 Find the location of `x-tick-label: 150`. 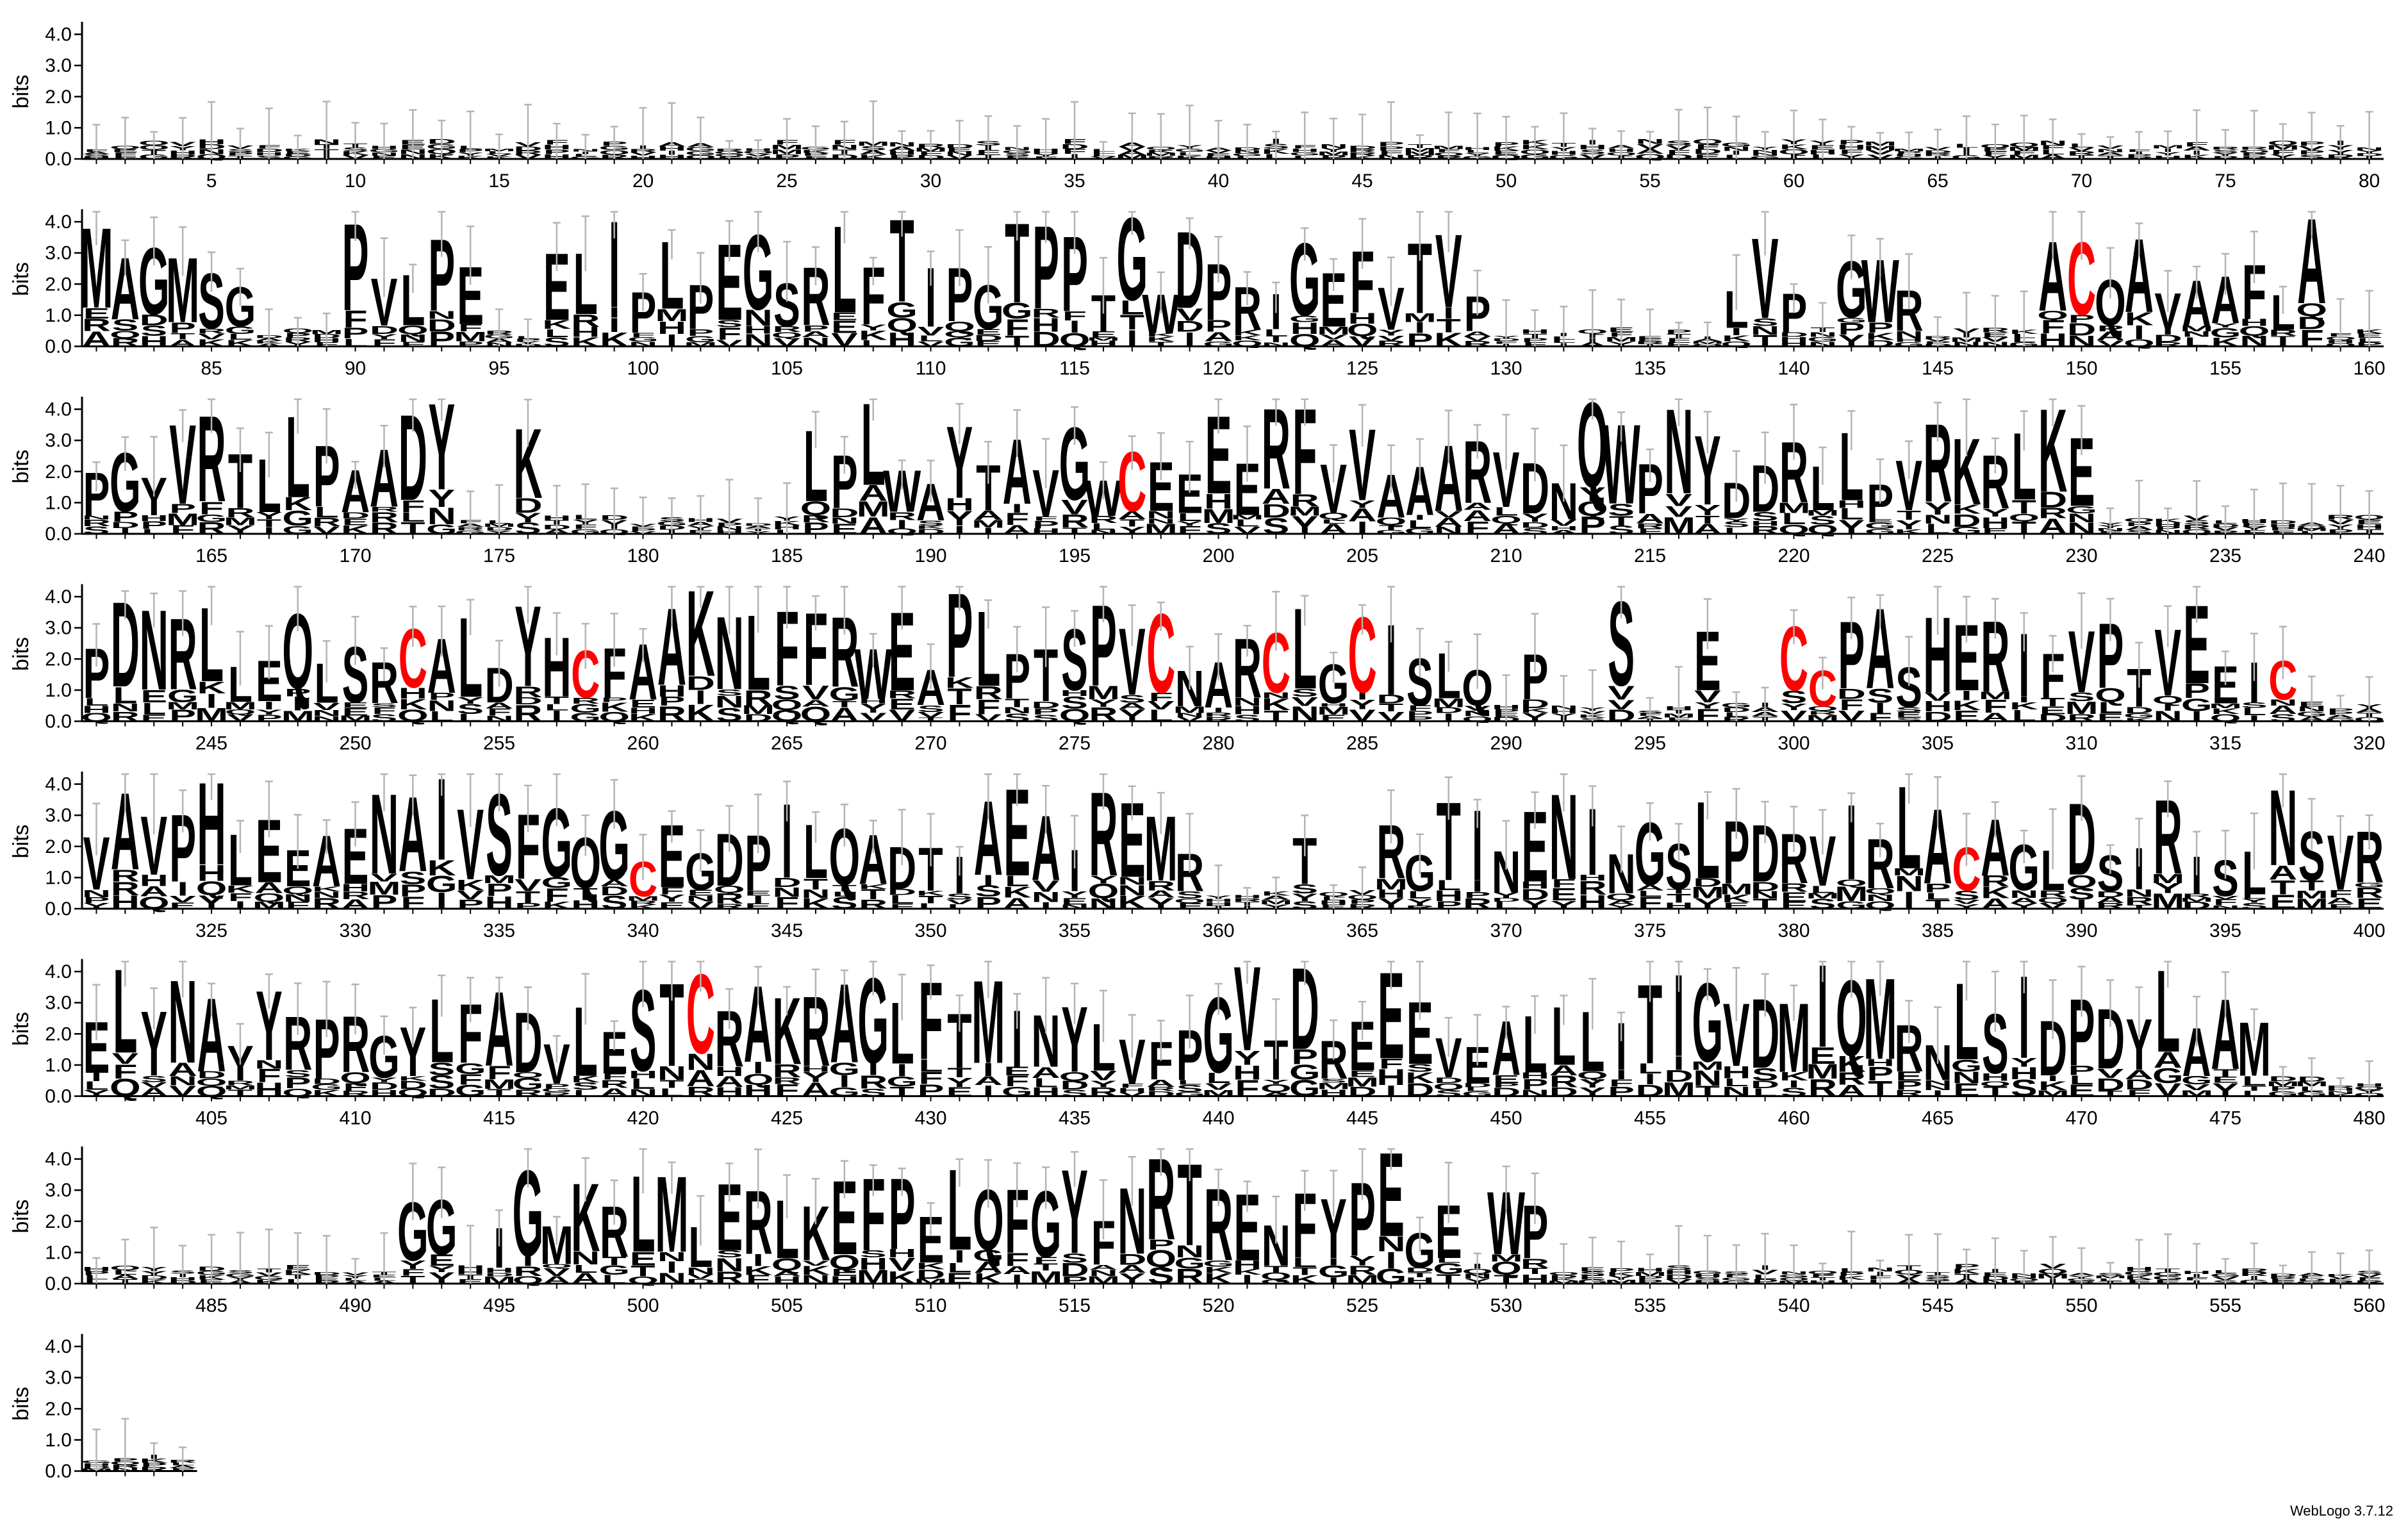

x-tick-label: 150 is located at coordinates (2082, 368).